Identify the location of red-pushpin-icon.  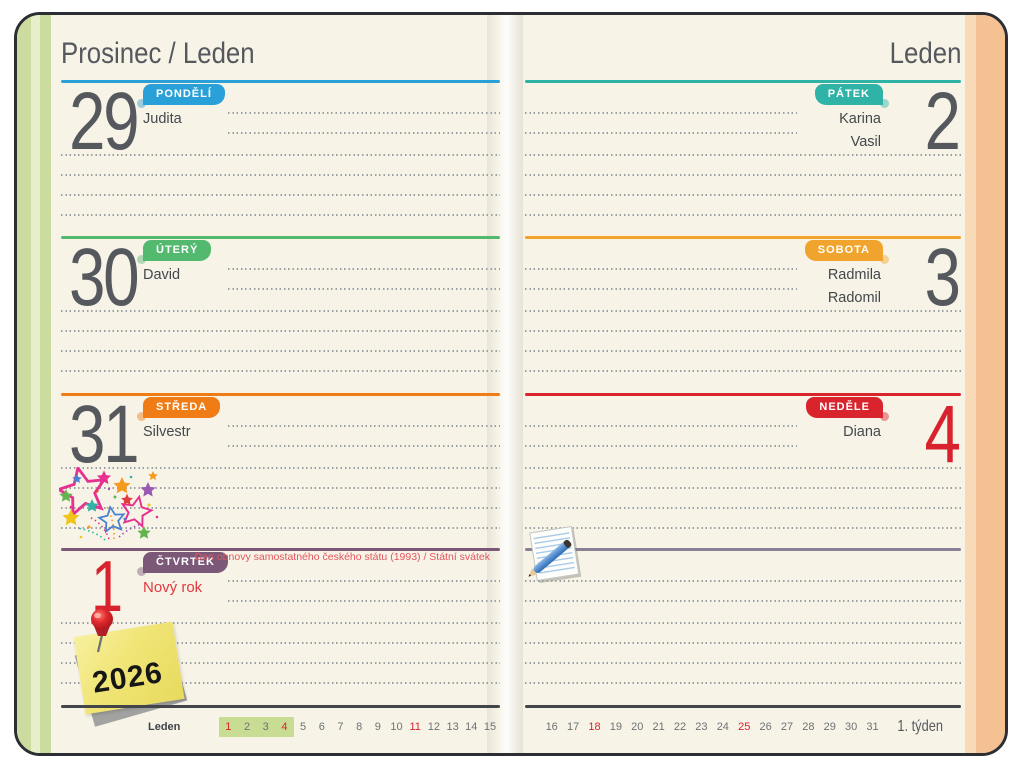
(102, 630).